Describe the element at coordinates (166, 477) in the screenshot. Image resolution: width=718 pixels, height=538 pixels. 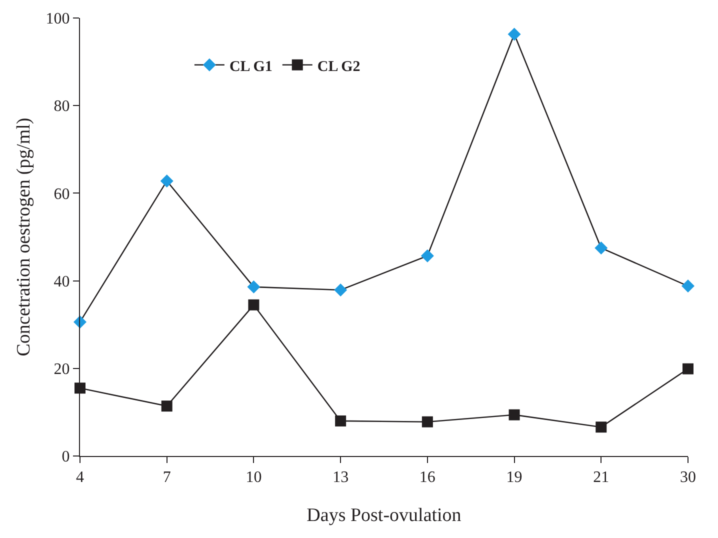
I see `x-tick-label: 7` at that location.